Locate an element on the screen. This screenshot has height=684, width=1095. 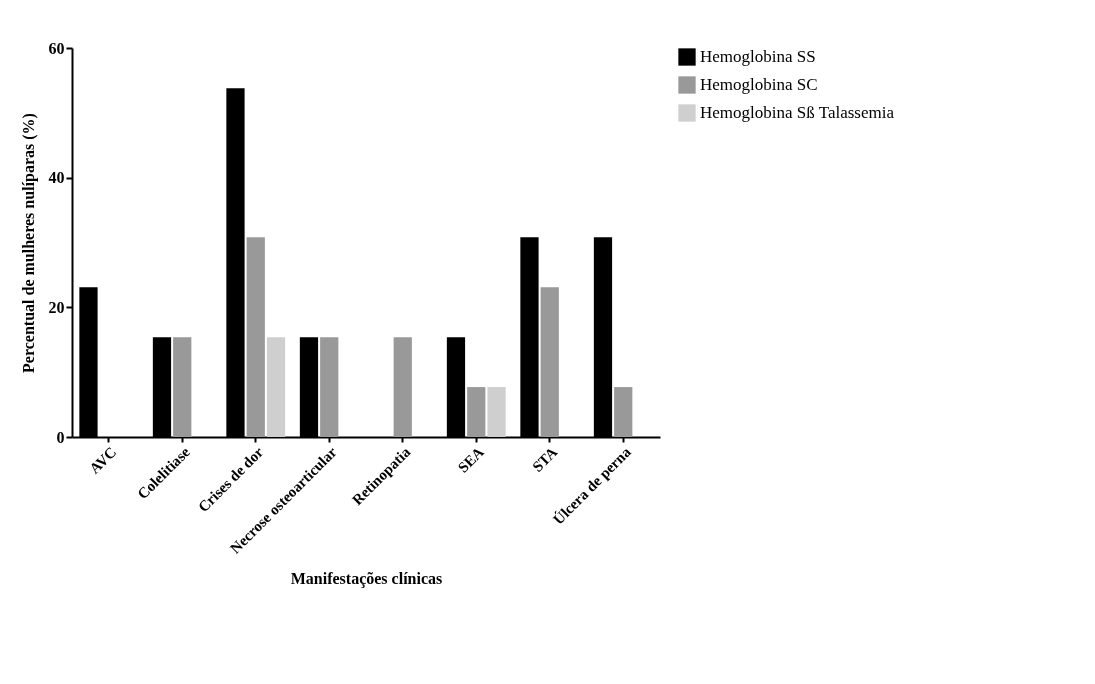
y-axis-title: Percentual de mulheres nulíparas (%) is located at coordinates (28, 243).